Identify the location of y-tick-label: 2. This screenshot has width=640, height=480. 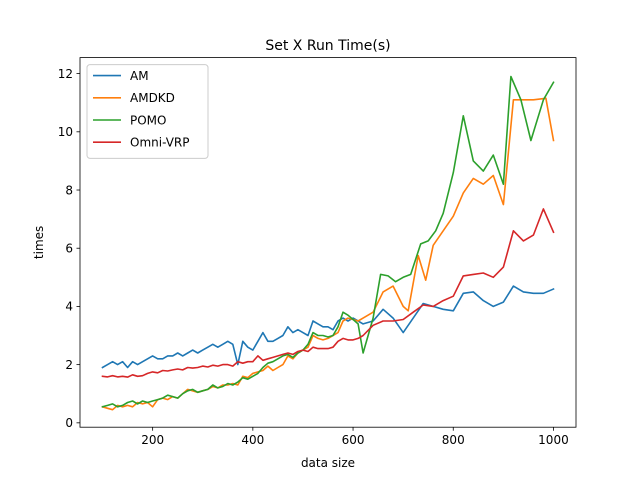
(69, 365).